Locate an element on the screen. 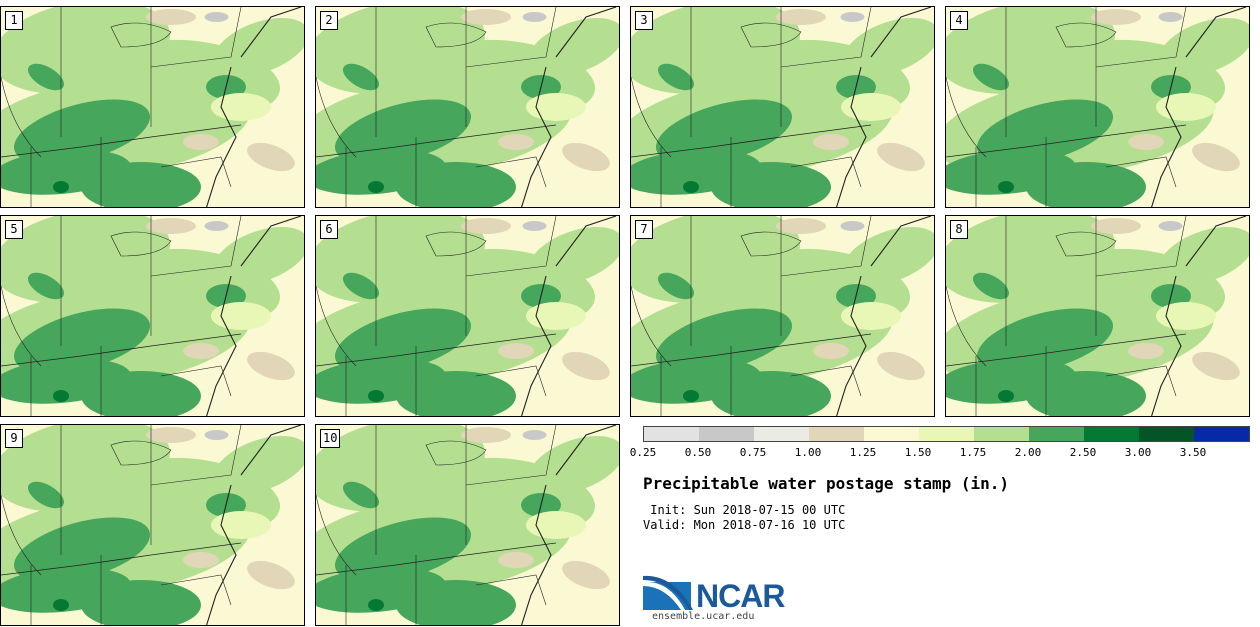 This screenshot has width=1260, height=627. member-panel: 4 is located at coordinates (1097, 107).